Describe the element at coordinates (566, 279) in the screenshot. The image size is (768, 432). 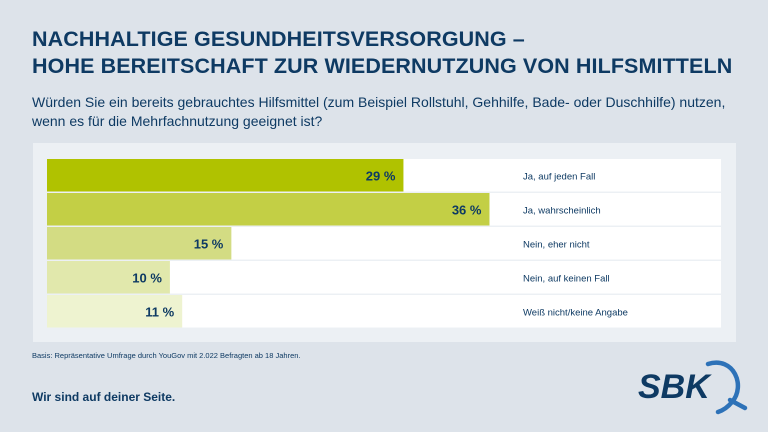
I see `category-label: Nein, auf keinen Fall` at that location.